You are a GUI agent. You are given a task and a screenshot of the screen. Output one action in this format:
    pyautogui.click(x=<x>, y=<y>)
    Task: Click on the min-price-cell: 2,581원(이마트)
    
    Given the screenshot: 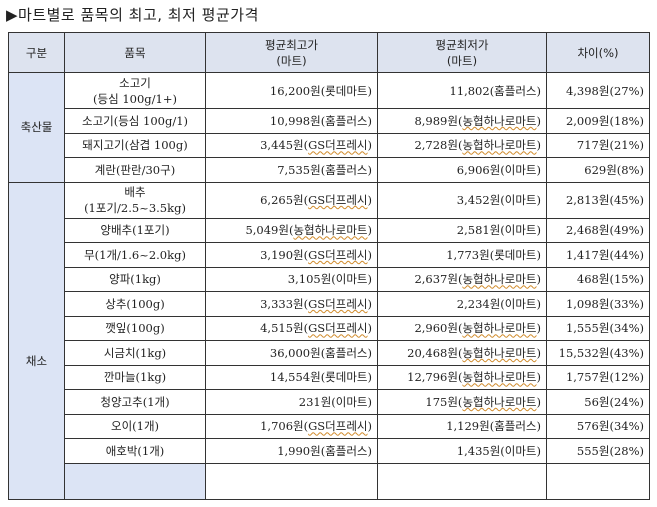 What is the action you would take?
    pyautogui.click(x=462, y=230)
    